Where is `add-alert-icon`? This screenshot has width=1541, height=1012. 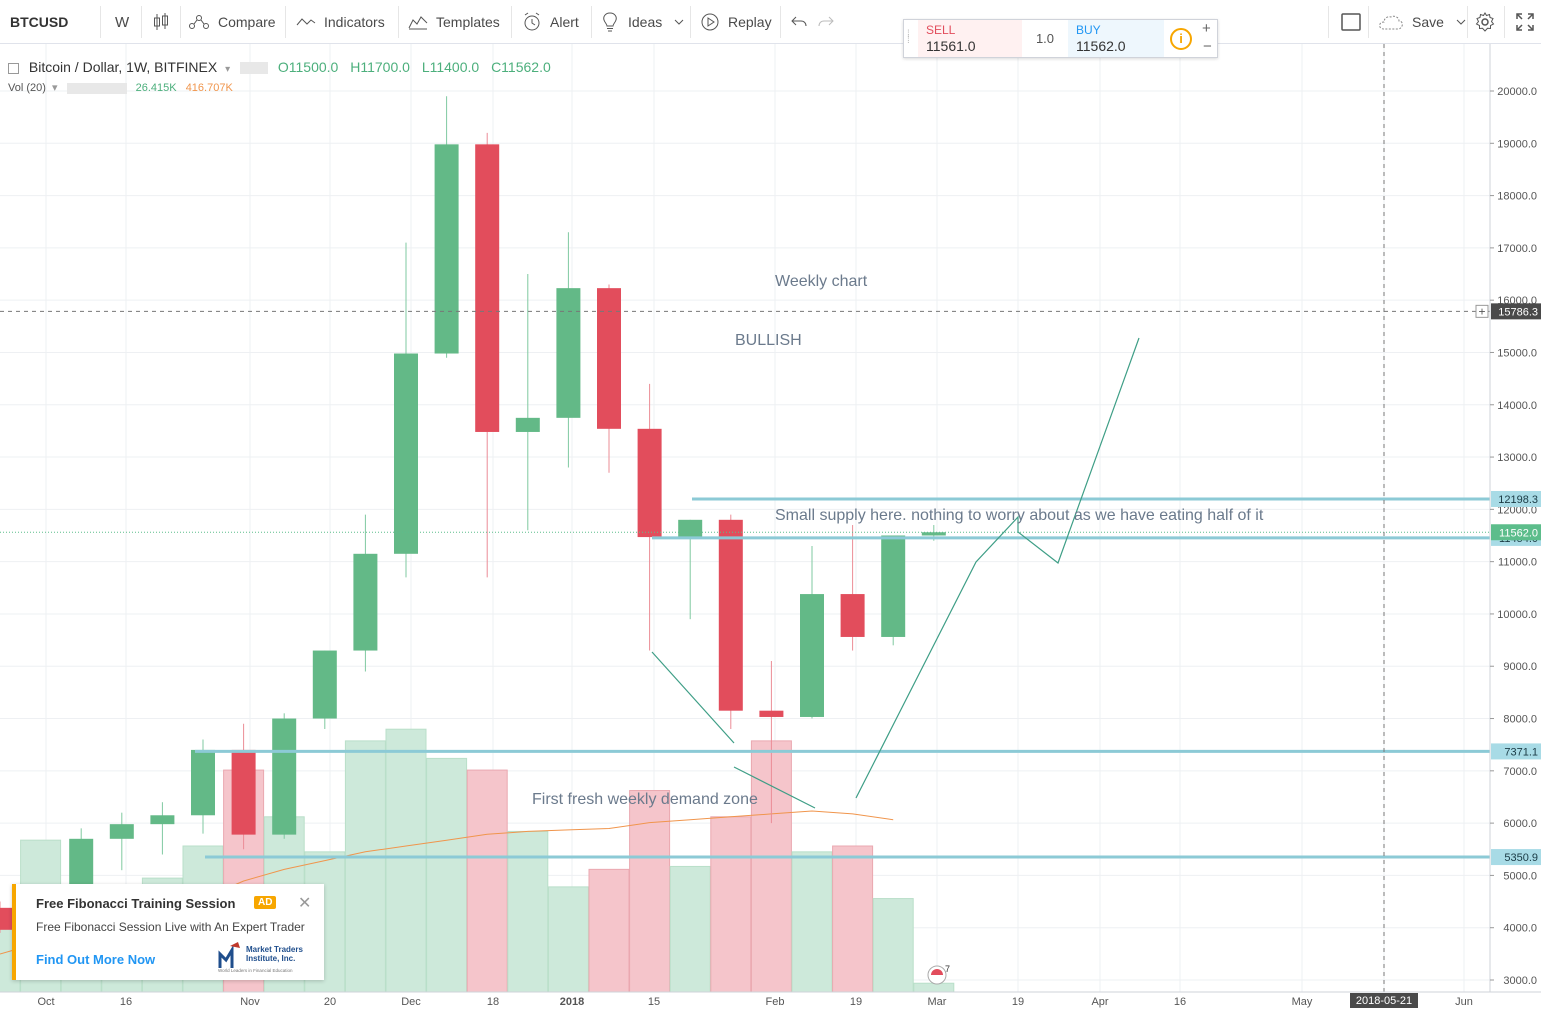 add-alert-icon is located at coordinates (1482, 311).